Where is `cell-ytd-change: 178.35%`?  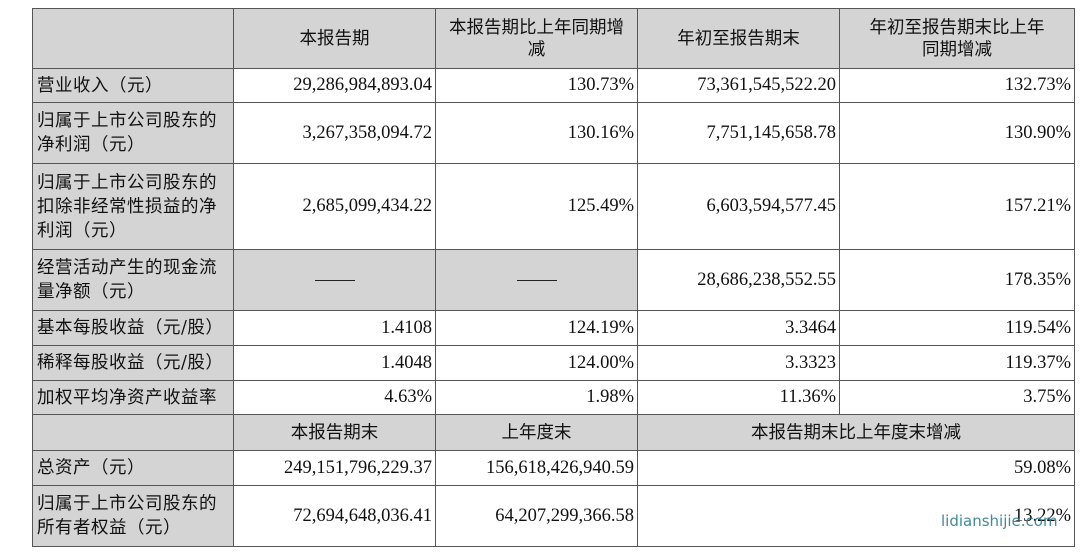
cell-ytd-change: 178.35% is located at coordinates (957, 280).